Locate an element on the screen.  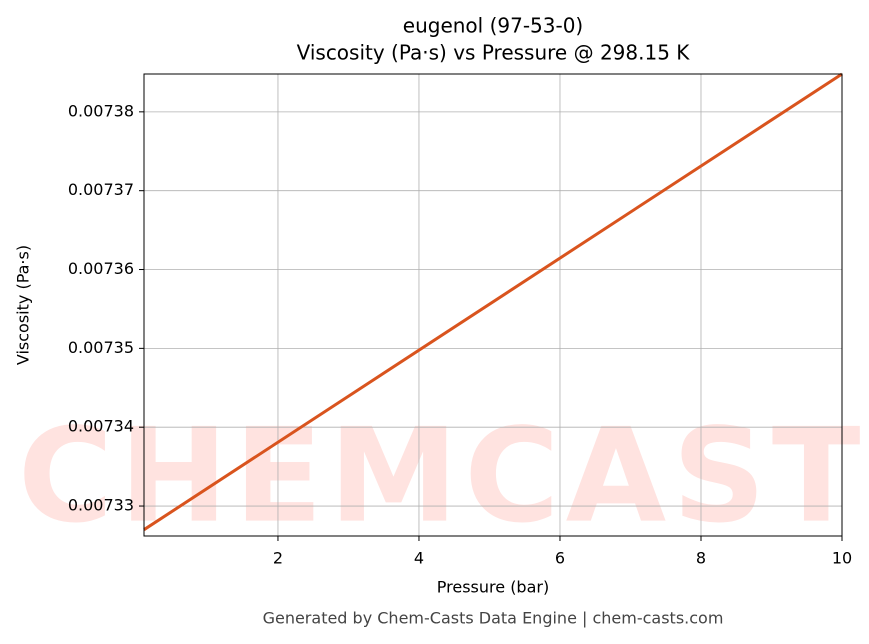
y-tick-label: 0.00738 is located at coordinates (101, 110).